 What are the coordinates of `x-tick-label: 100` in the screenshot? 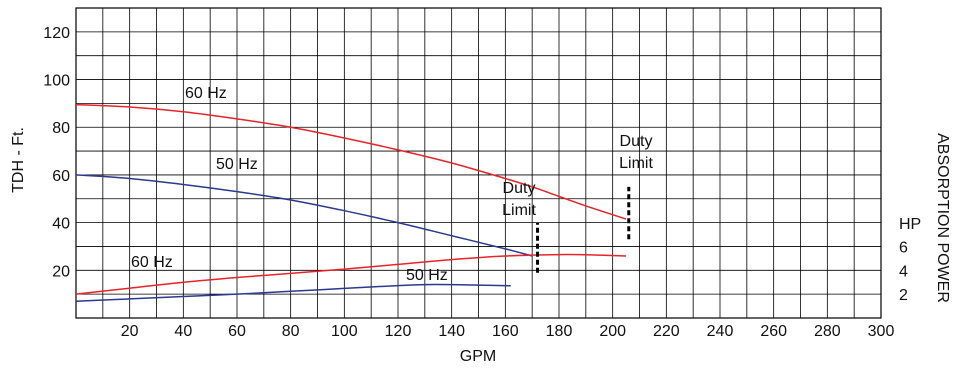 It's located at (344, 331).